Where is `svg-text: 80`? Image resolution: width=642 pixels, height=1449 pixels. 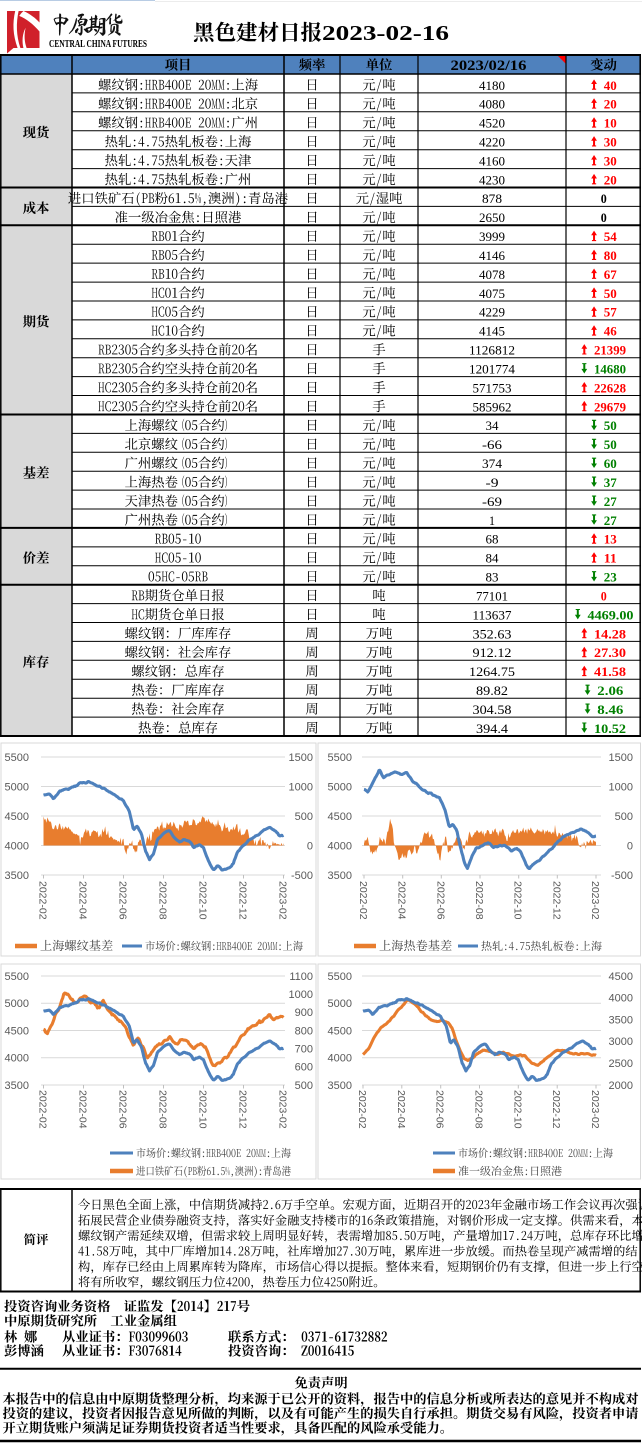 svg-text: 80 is located at coordinates (610, 255).